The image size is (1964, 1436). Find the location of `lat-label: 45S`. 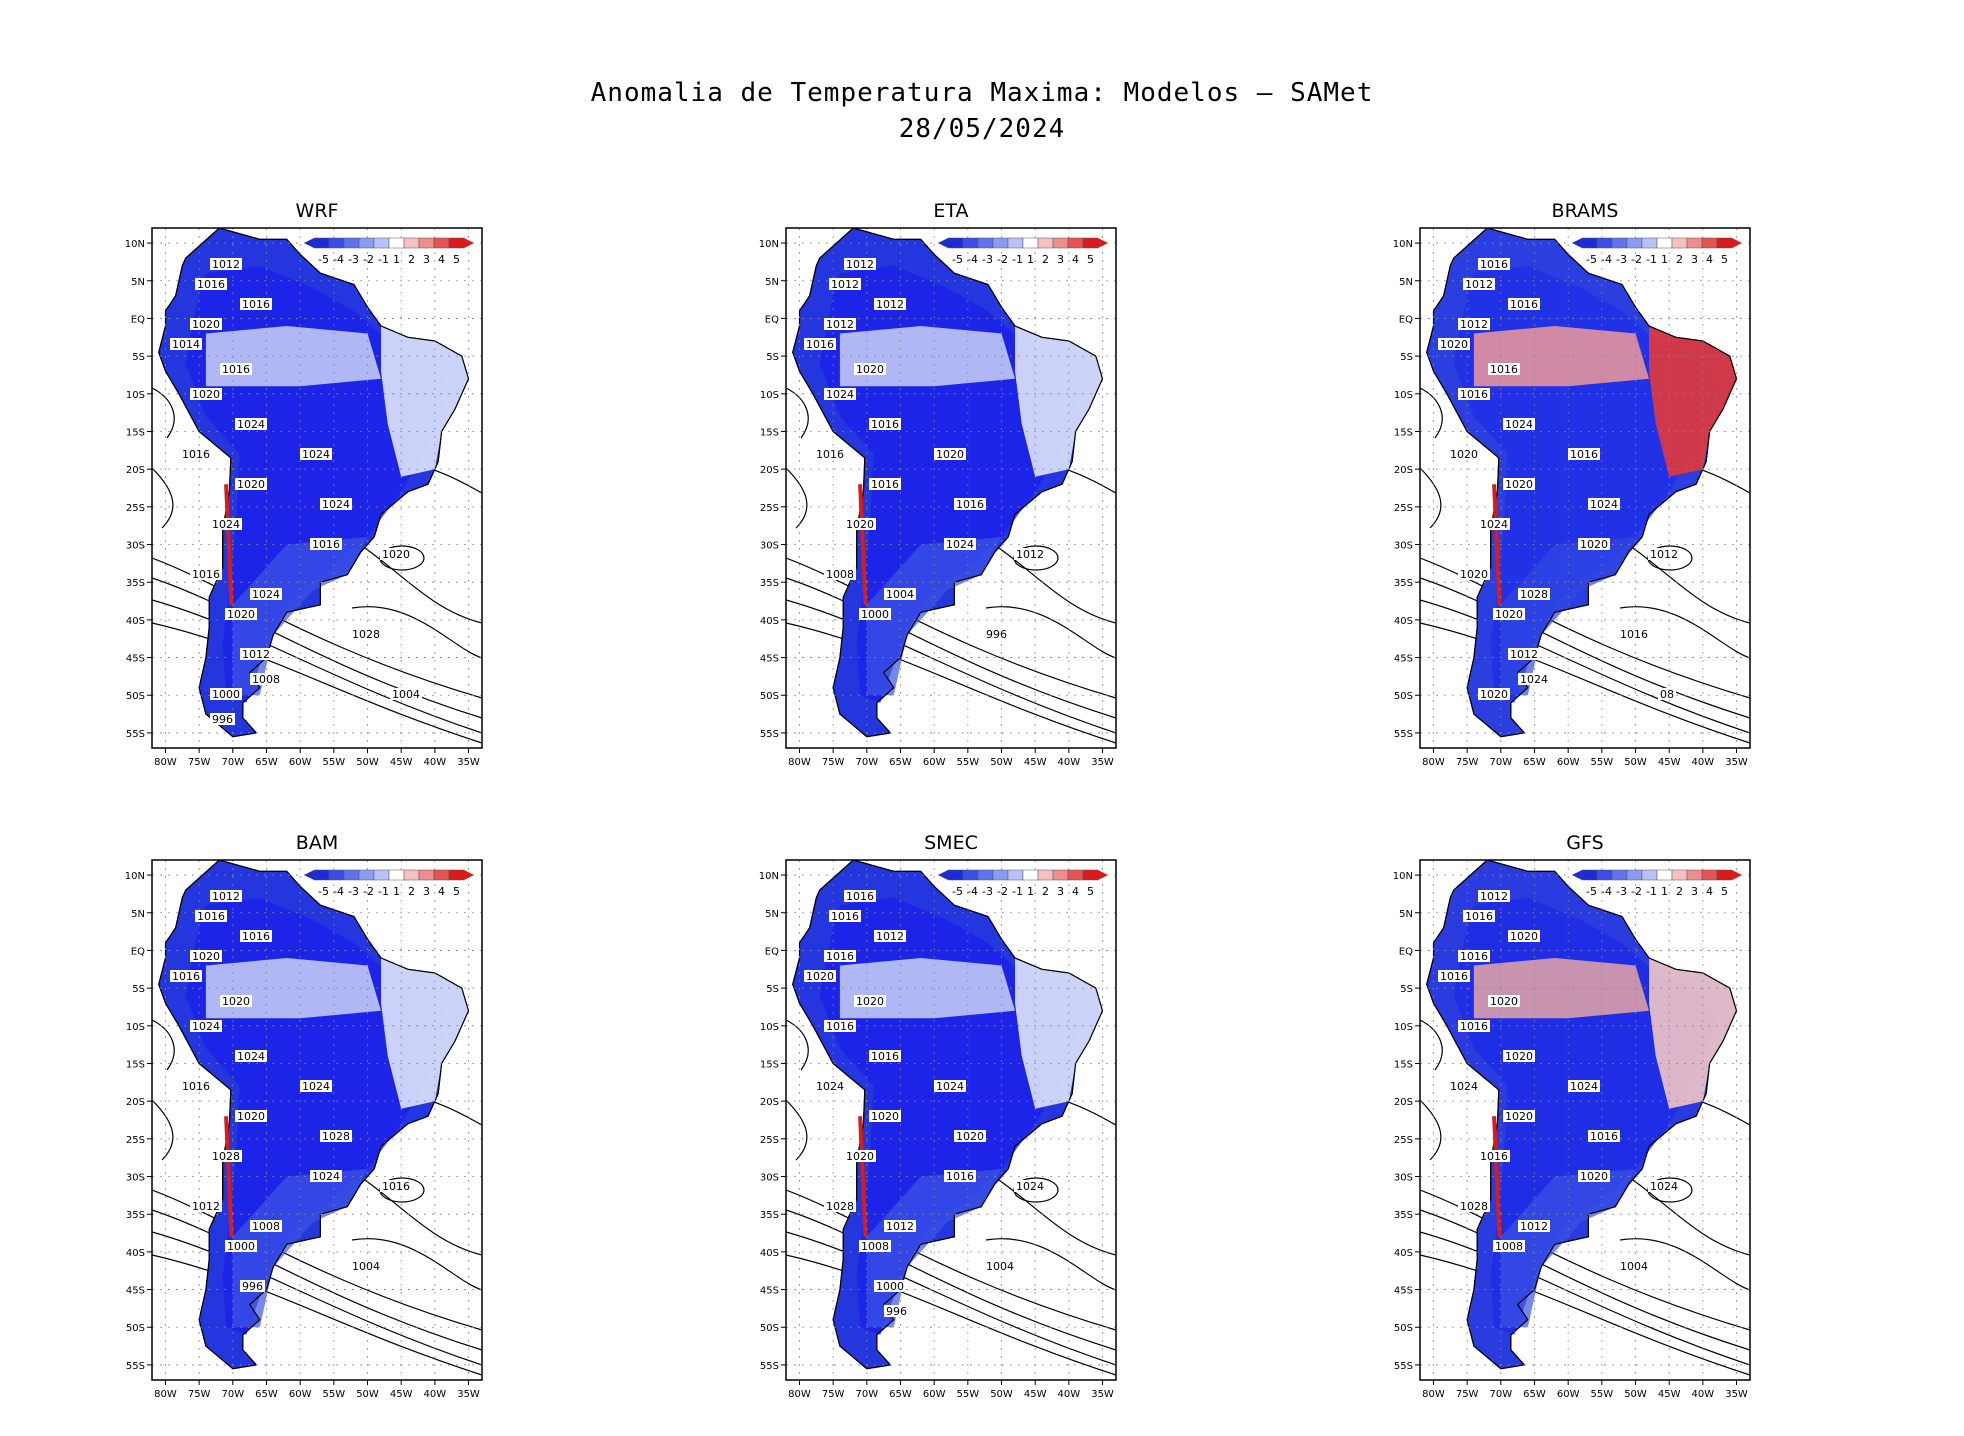

lat-label: 45S is located at coordinates (1403, 1291).